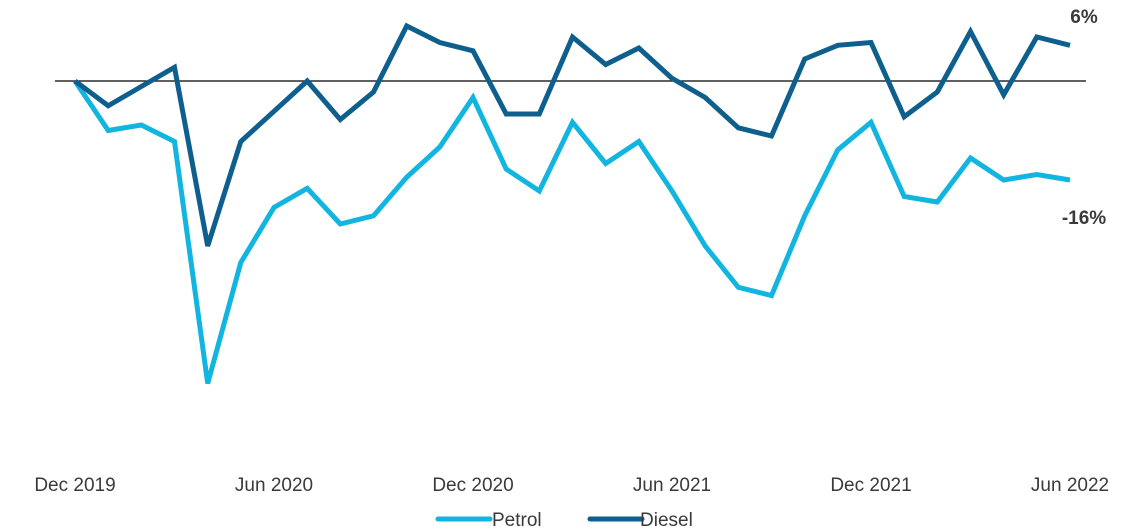 The width and height of the screenshot is (1142, 531). Describe the element at coordinates (1084, 118) in the screenshot. I see `end-value-labels: 6% -16%` at that location.